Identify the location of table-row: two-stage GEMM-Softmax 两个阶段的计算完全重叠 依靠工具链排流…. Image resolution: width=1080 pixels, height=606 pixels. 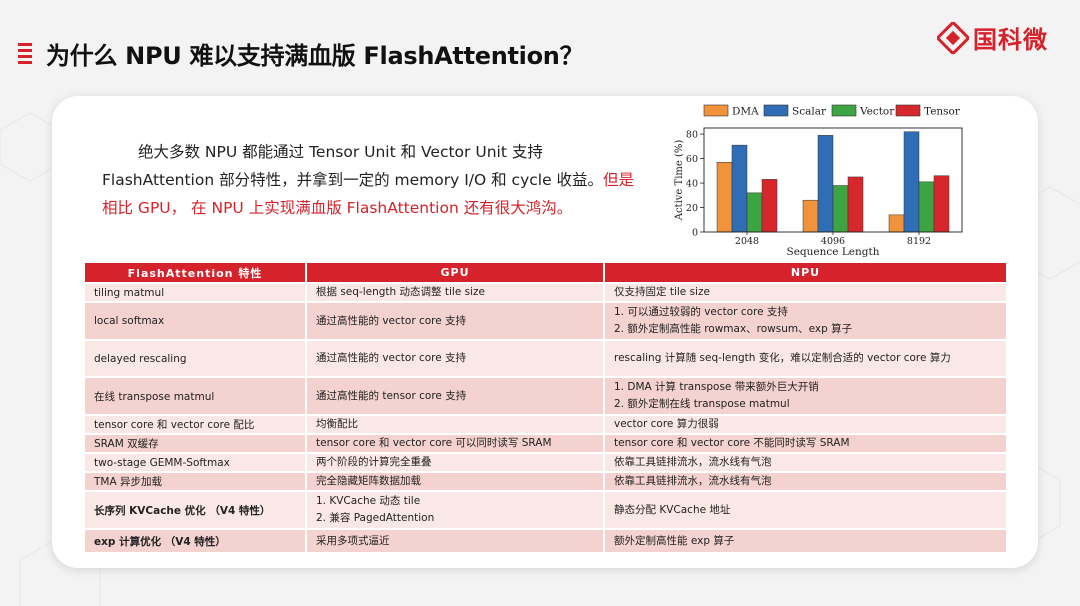
(545, 462).